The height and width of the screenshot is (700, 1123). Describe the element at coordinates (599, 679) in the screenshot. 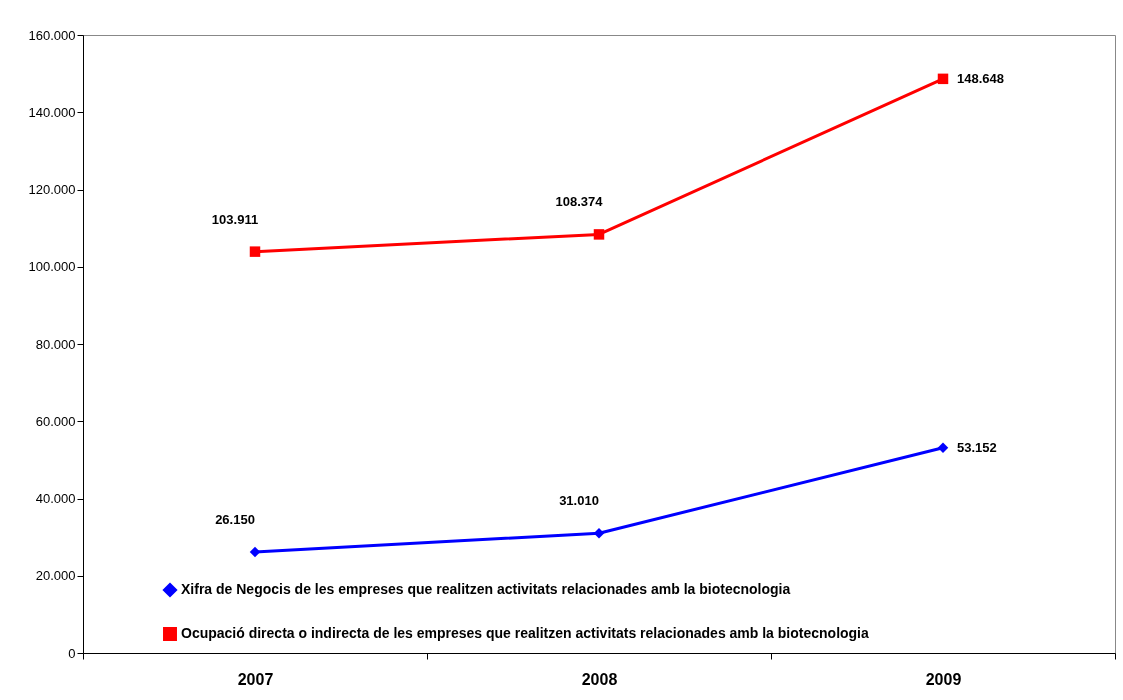

I see `x-tick-label: 2008` at that location.